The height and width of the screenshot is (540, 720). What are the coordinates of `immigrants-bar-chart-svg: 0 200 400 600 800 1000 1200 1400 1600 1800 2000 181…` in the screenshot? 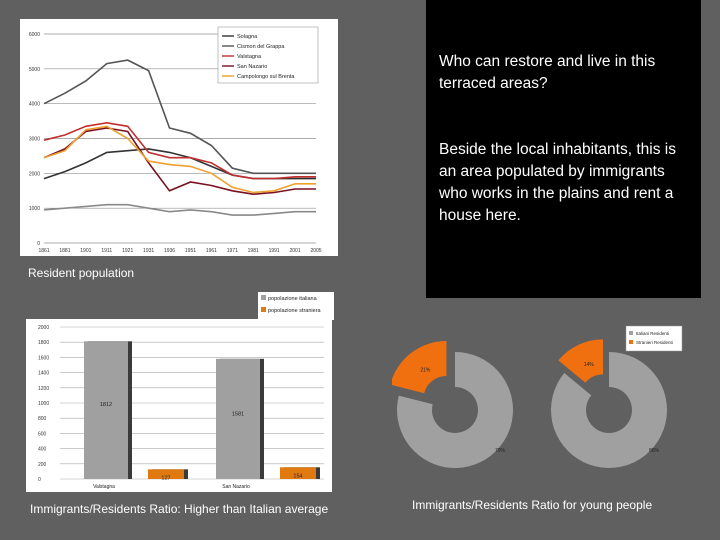 It's located at (181, 407).